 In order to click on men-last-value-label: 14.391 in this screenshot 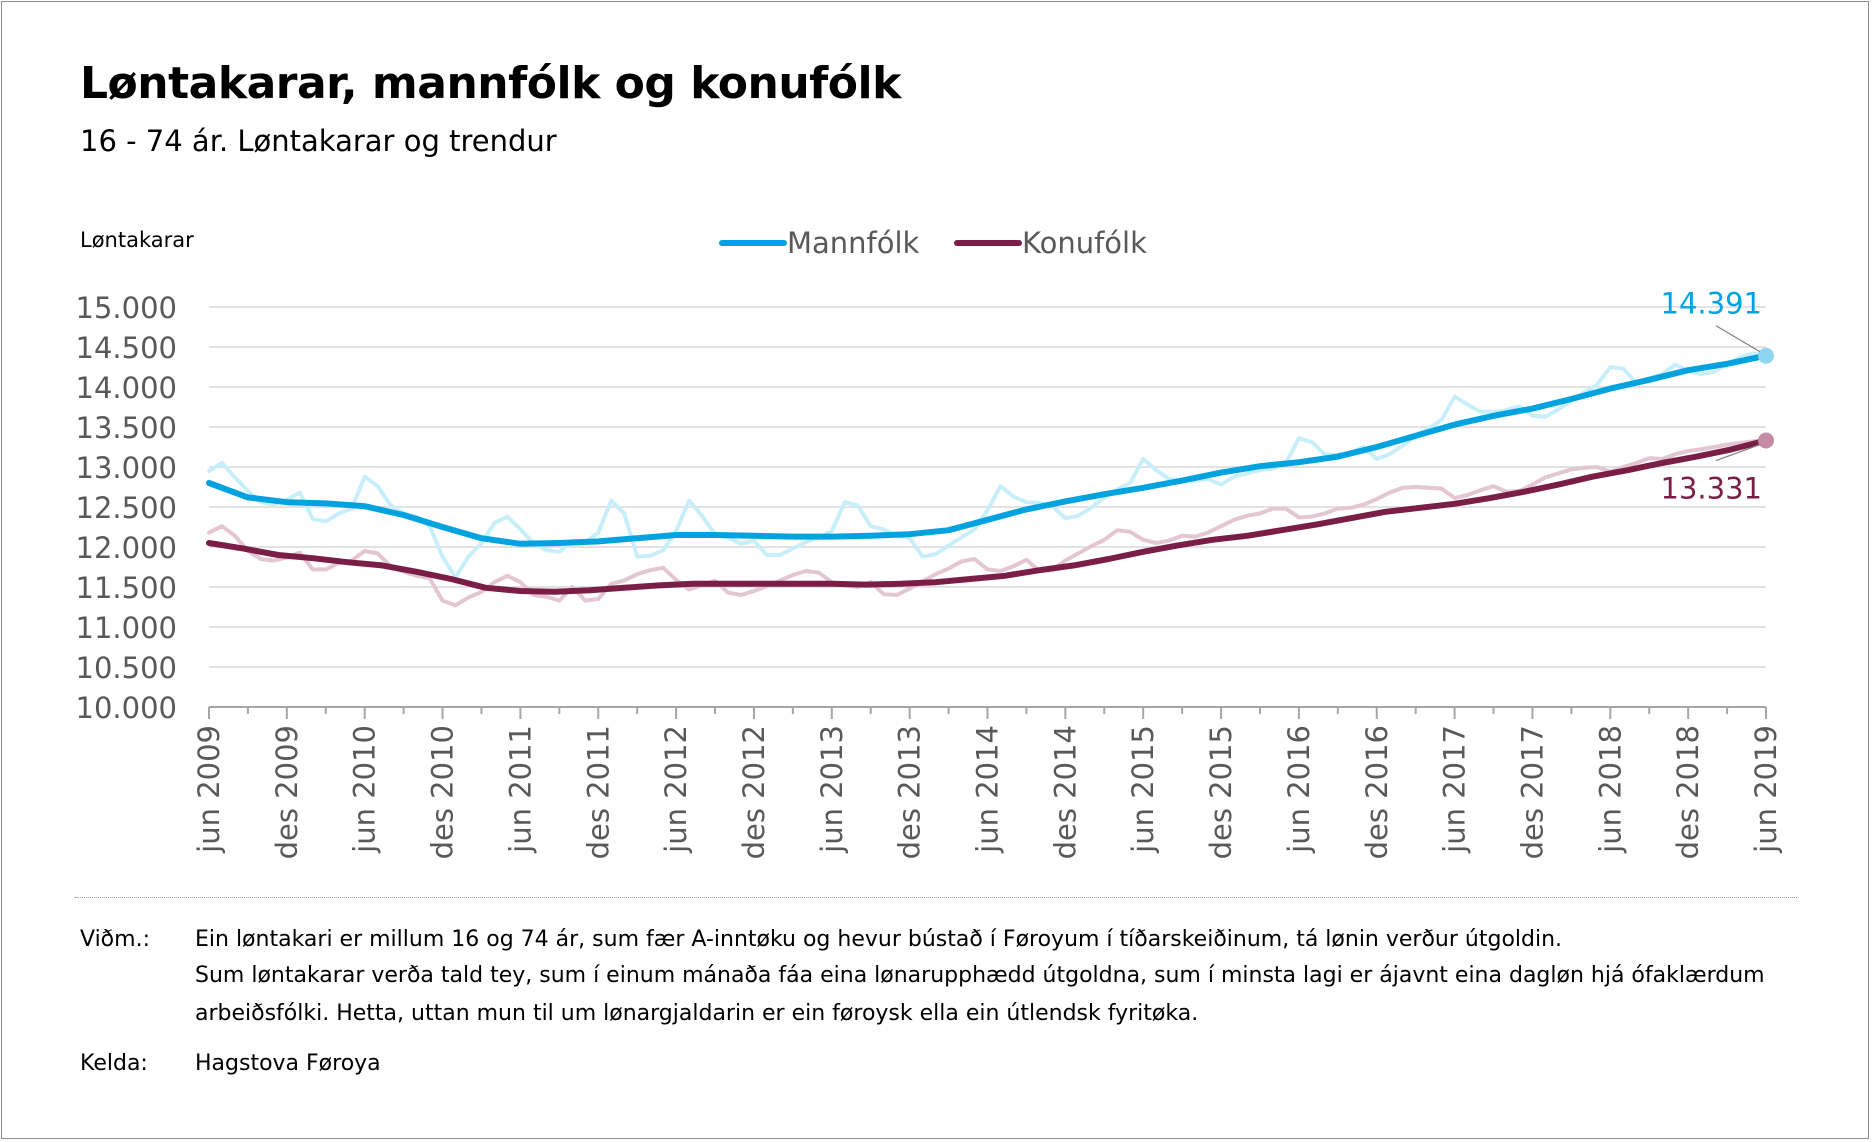, I will do `click(1711, 304)`.